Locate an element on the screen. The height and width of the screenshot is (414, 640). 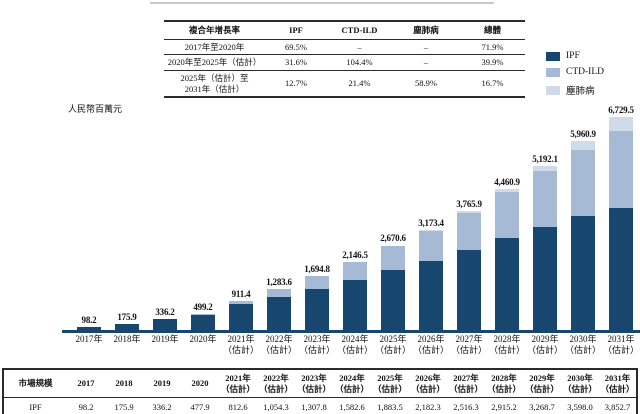
legend-swatch-塵肺病 is located at coordinates (553, 90).